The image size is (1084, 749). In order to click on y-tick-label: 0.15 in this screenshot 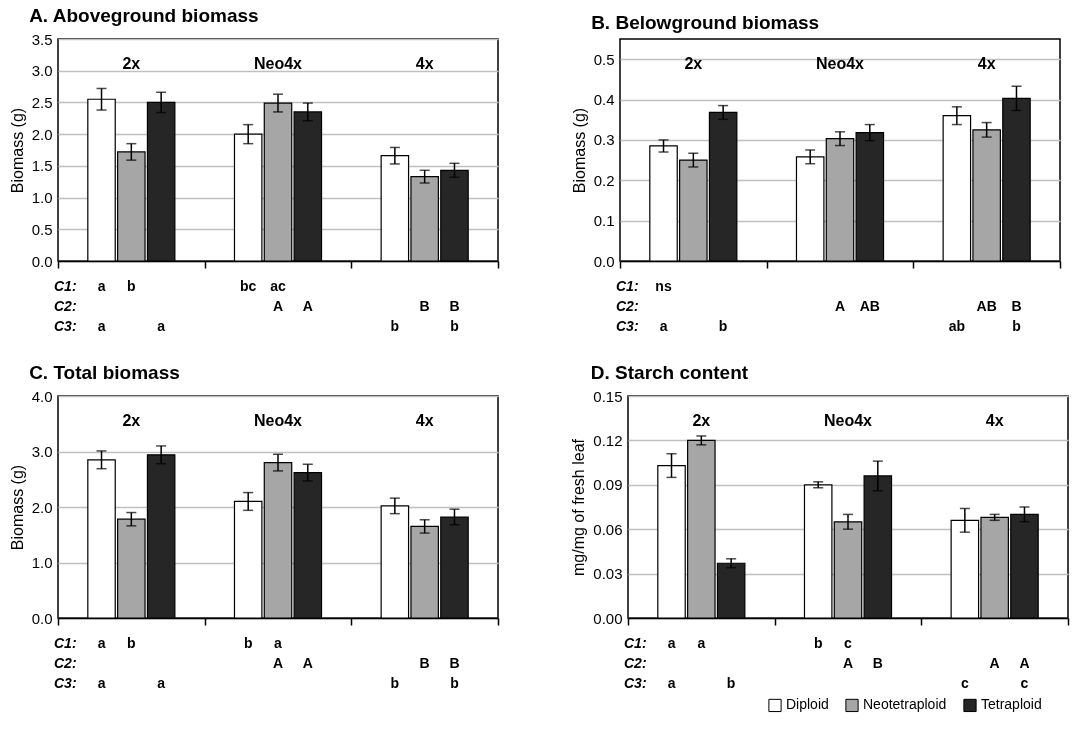, I will do `click(608, 396)`.